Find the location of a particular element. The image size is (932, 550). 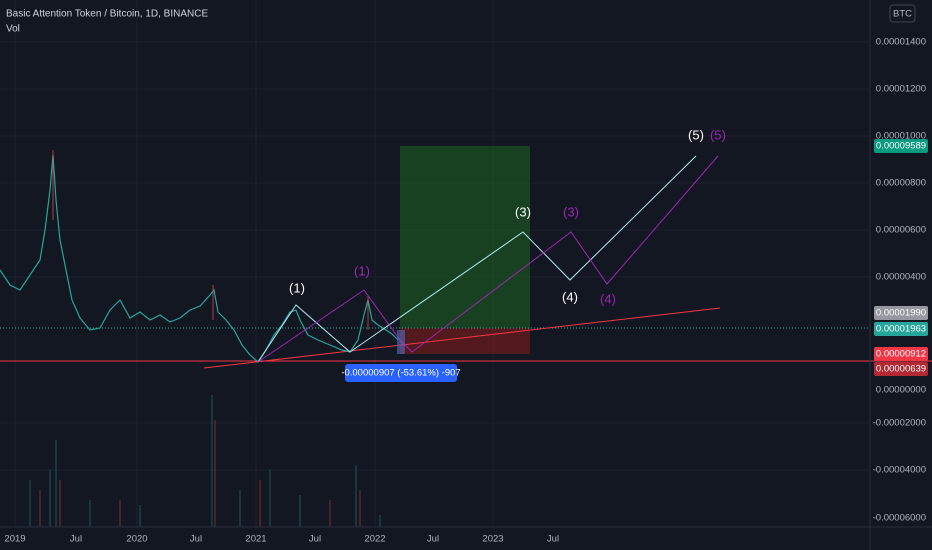

currency-button is located at coordinates (902, 13).